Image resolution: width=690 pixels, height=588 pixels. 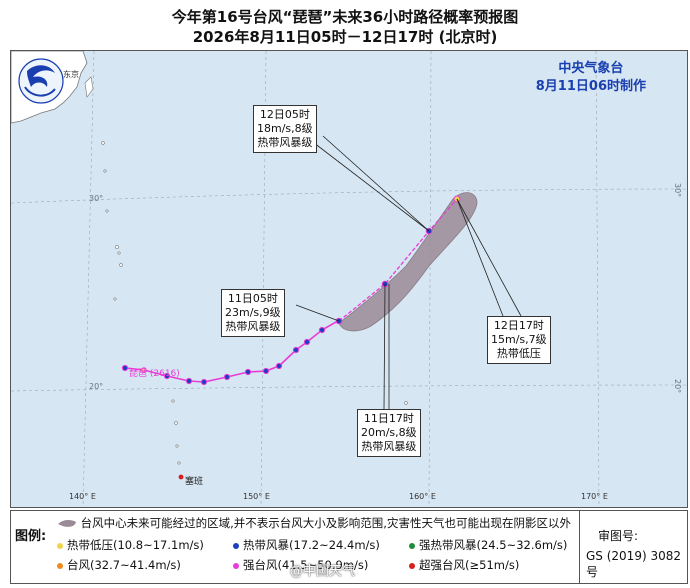 I want to click on lon-label-140: 140° E, so click(x=82, y=496).